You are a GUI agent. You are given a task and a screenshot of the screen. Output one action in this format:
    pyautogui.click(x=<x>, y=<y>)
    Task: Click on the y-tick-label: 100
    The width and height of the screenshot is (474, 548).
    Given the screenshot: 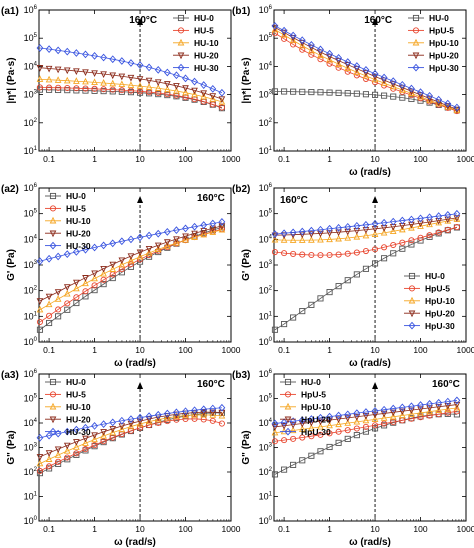 What is the action you would take?
    pyautogui.click(x=266, y=342)
    